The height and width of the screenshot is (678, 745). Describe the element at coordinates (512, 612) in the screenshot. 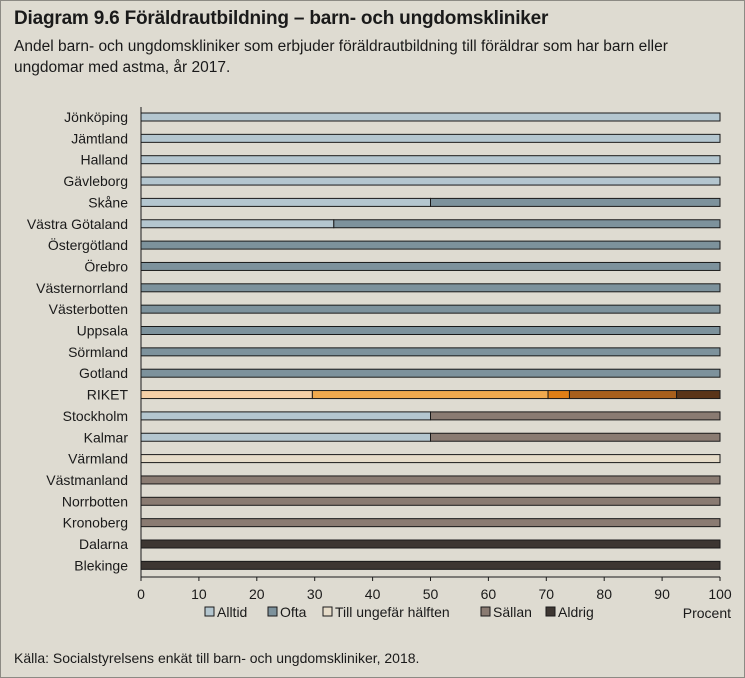

I see `legend-label: Sällan` at that location.